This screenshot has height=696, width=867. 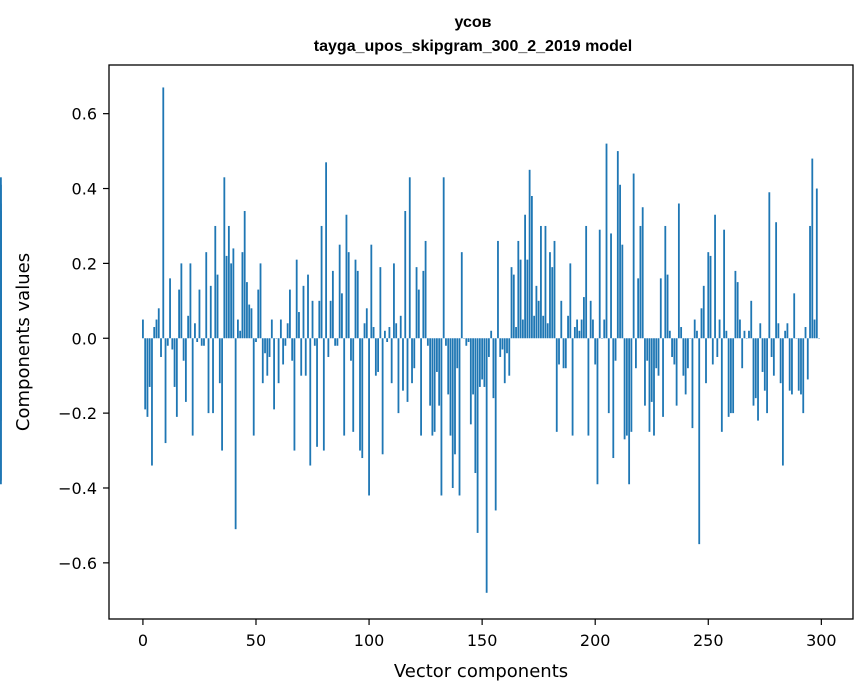 What do you see at coordinates (481, 671) in the screenshot?
I see `x-axis-label: Vector components` at bounding box center [481, 671].